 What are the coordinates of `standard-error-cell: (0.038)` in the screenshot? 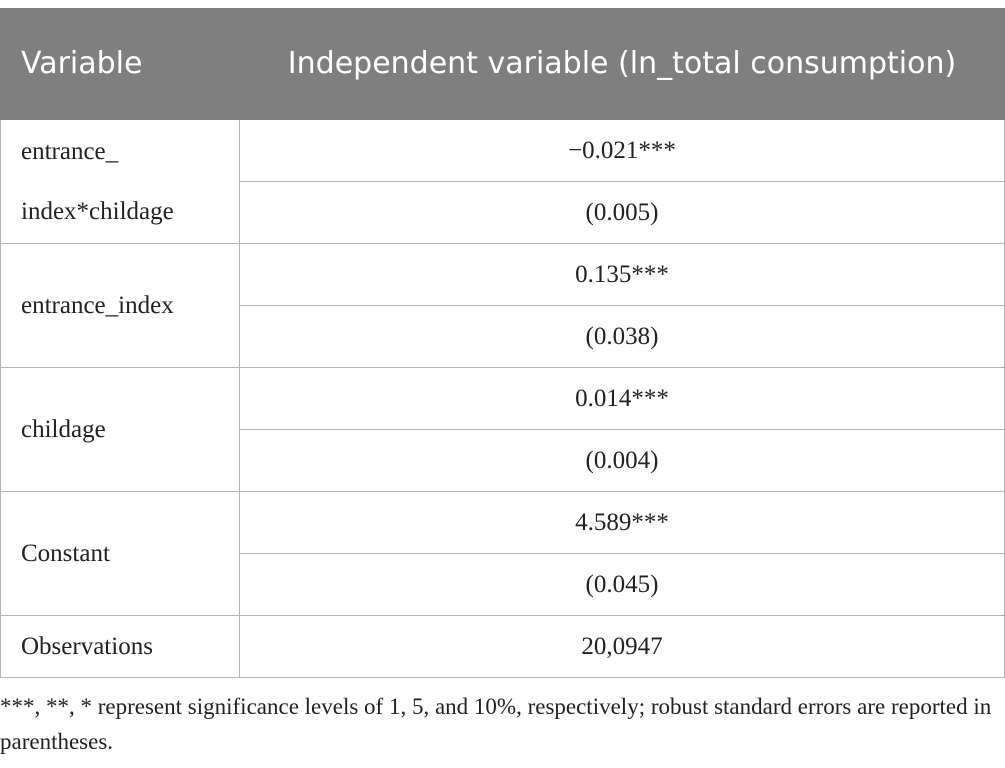 It's located at (622, 336).